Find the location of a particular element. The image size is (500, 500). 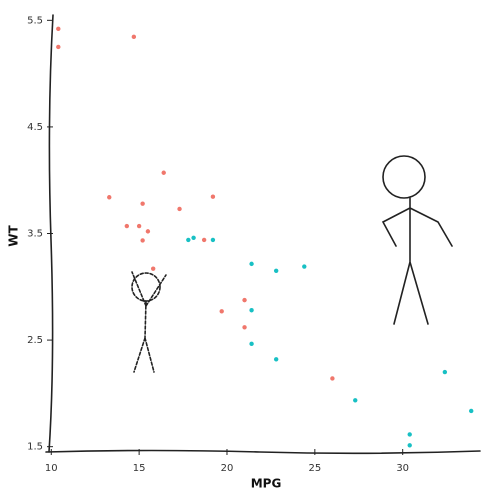

y-tick-label: 1.5 is located at coordinates (35, 447).